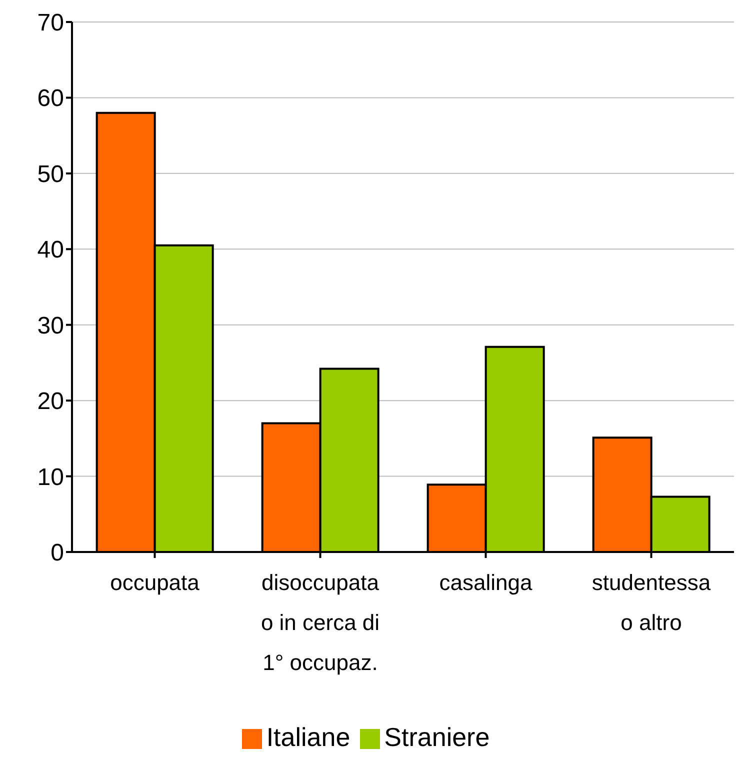  What do you see at coordinates (308, 737) in the screenshot?
I see `legend-label: Italiane` at bounding box center [308, 737].